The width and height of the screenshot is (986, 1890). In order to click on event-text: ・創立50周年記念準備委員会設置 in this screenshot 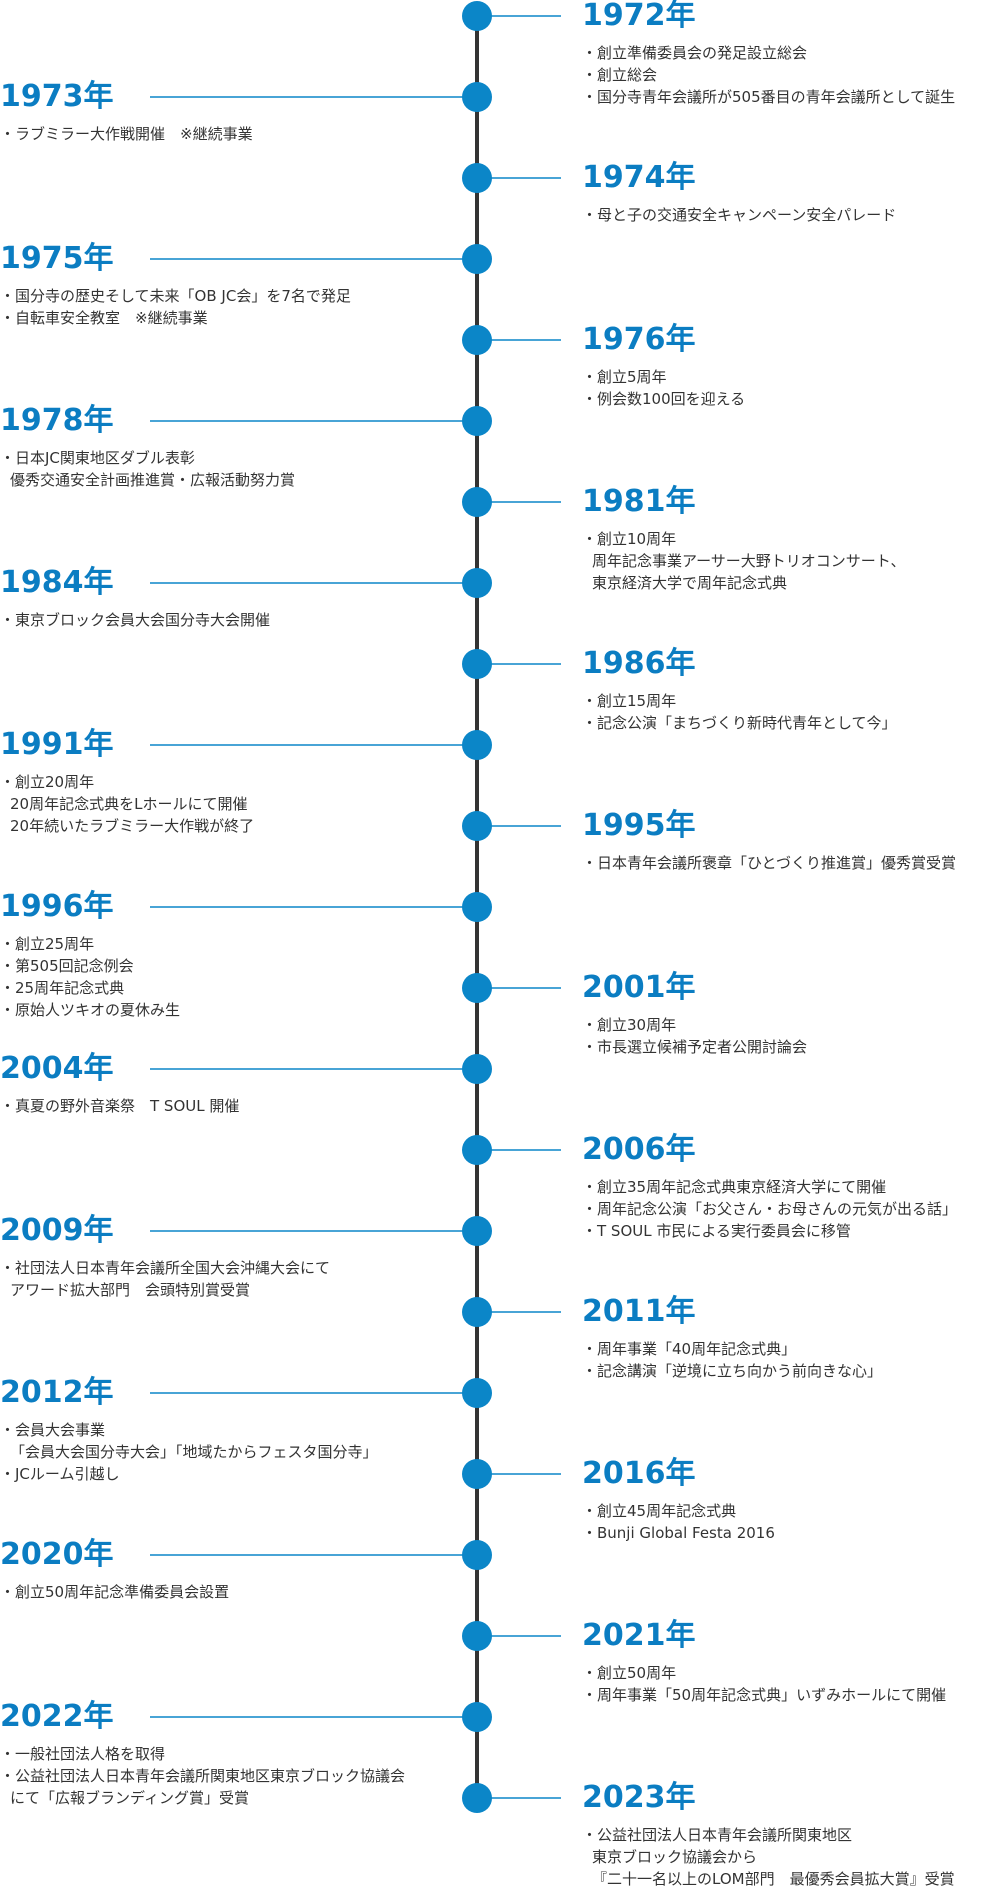, I will do `click(115, 1592)`.